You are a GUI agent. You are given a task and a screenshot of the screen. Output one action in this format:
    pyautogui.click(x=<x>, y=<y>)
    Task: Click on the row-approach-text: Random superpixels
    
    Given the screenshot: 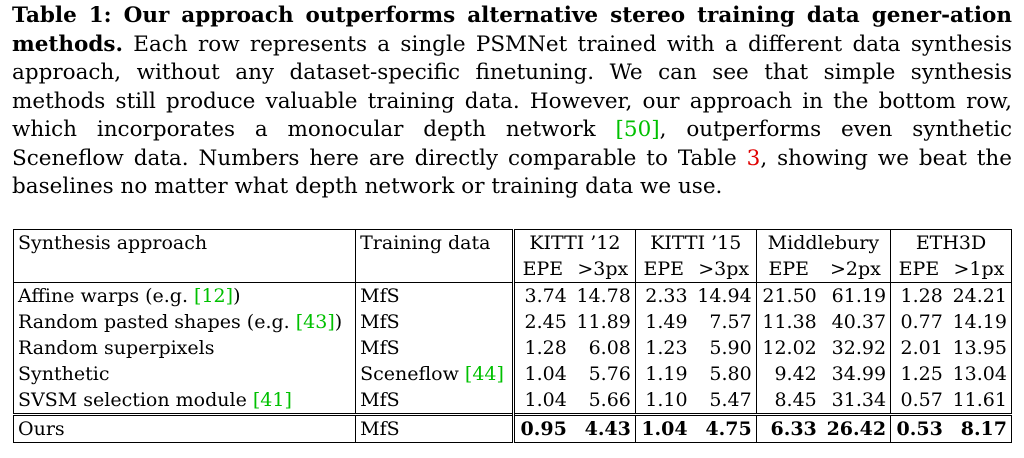 What is the action you would take?
    pyautogui.click(x=116, y=347)
    